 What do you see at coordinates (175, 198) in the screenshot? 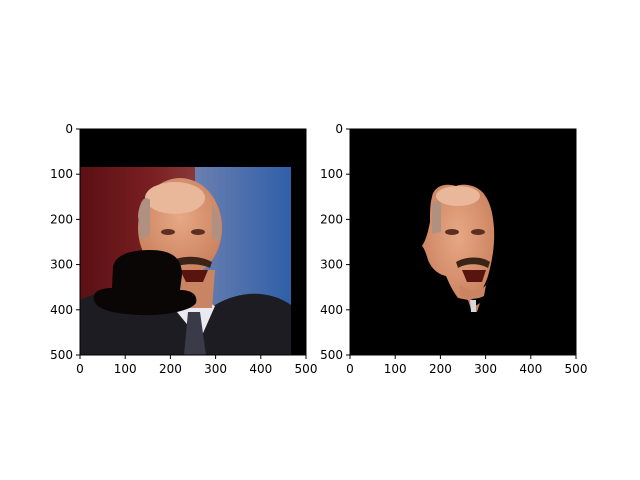
I see `image-left-bald-top` at bounding box center [175, 198].